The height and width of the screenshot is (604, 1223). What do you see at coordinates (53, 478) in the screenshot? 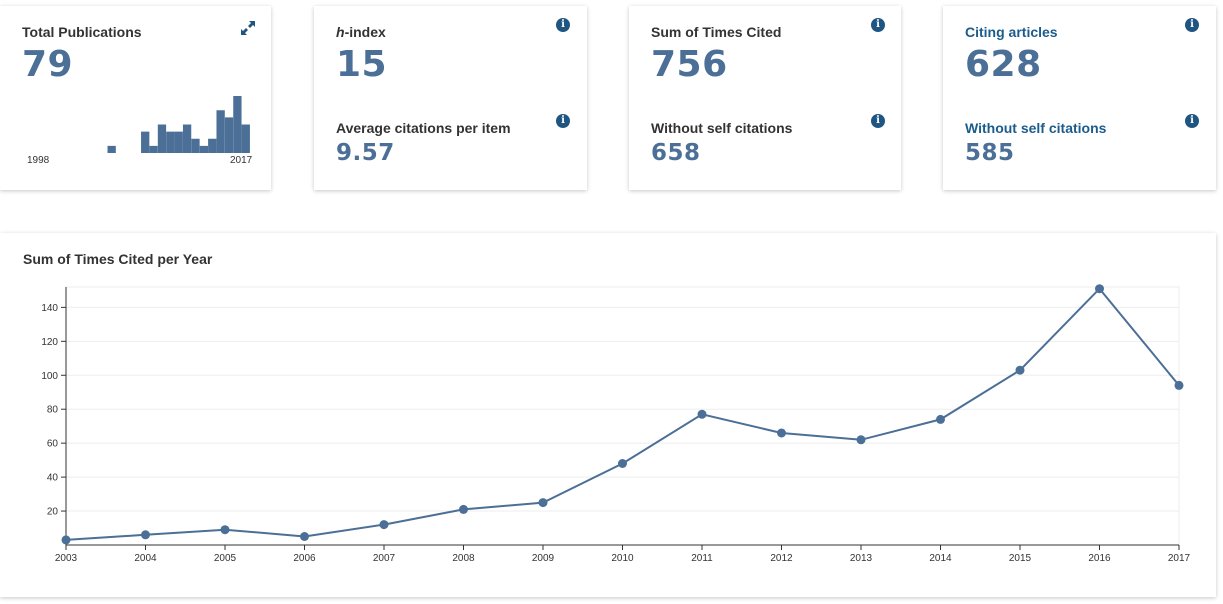
I see `y-tick-label-1: 40` at bounding box center [53, 478].